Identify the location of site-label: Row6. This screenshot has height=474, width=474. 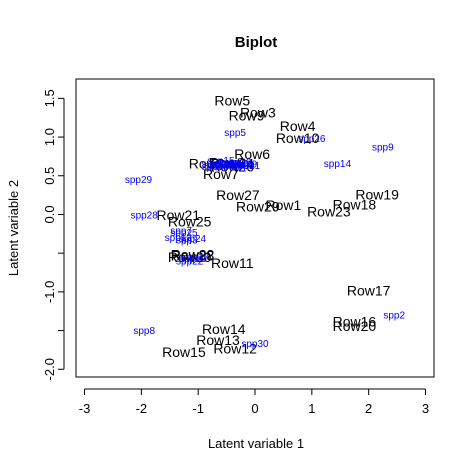
(252, 154).